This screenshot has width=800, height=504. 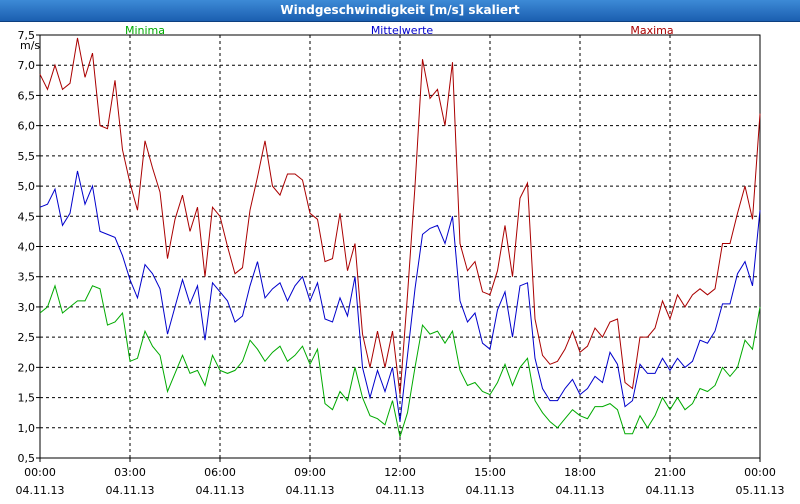 What do you see at coordinates (27, 186) in the screenshot?
I see `y-tick-label: 5,0` at bounding box center [27, 186].